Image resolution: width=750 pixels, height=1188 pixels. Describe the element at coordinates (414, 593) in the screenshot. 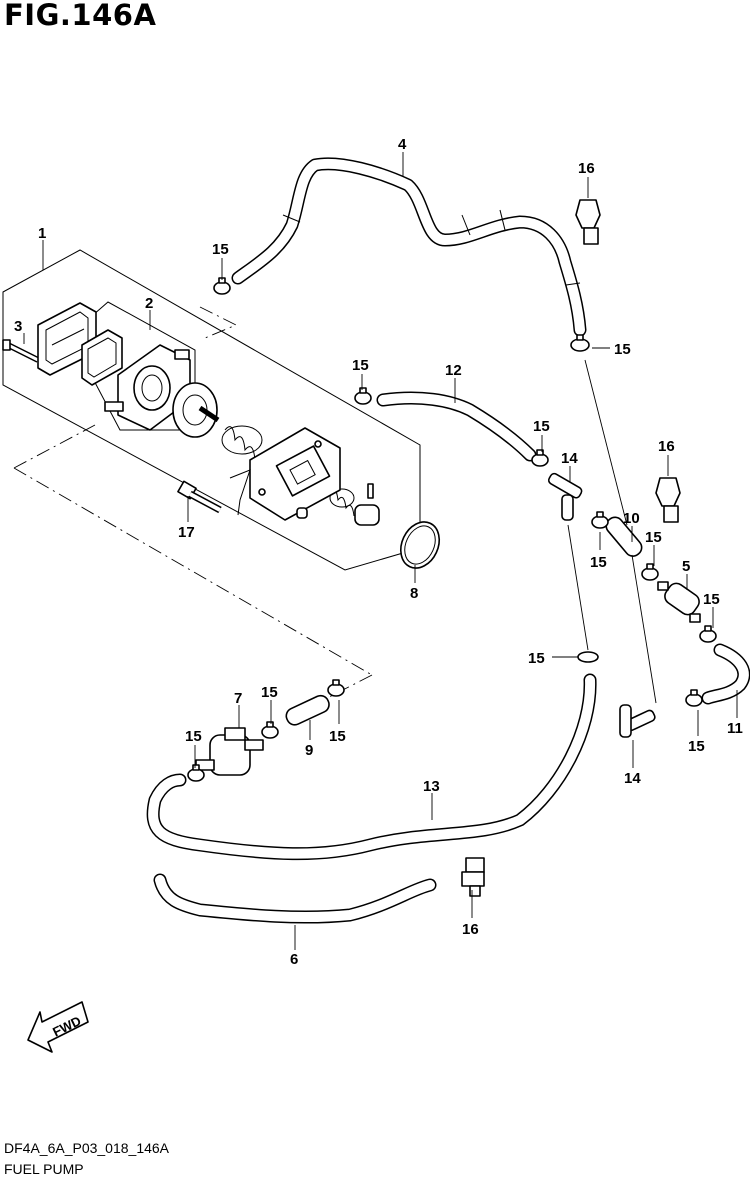

I see `callout-8: 8` at that location.